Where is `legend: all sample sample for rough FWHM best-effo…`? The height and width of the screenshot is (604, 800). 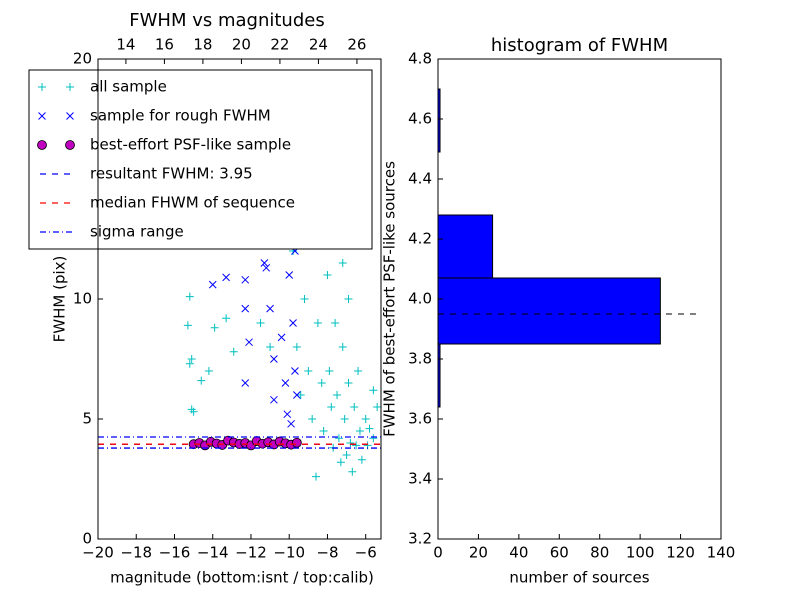 legend: all sample sample for rough FWHM best-effo… is located at coordinates (200, 159).